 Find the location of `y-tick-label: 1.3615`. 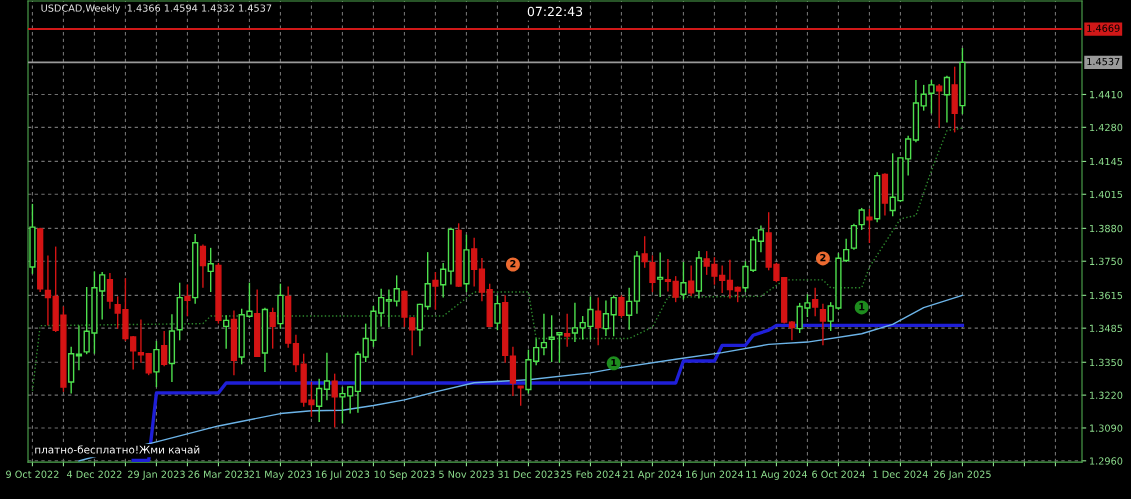

y-tick-label: 1.3615 is located at coordinates (1106, 295).